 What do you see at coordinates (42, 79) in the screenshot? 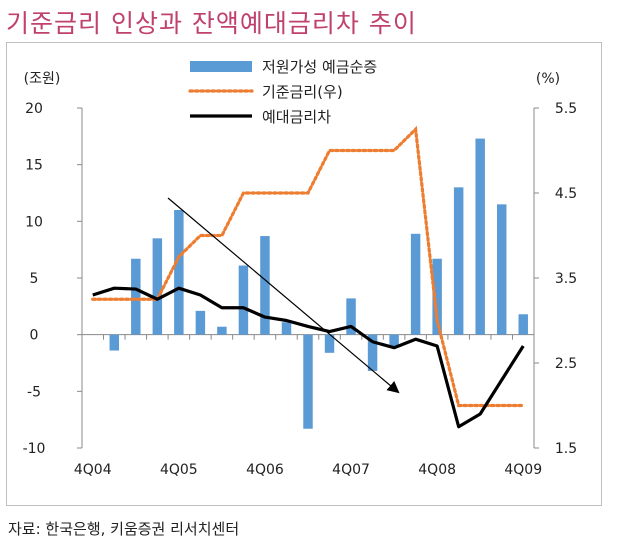
I see `left-axis-unit: (조원)` at bounding box center [42, 79].